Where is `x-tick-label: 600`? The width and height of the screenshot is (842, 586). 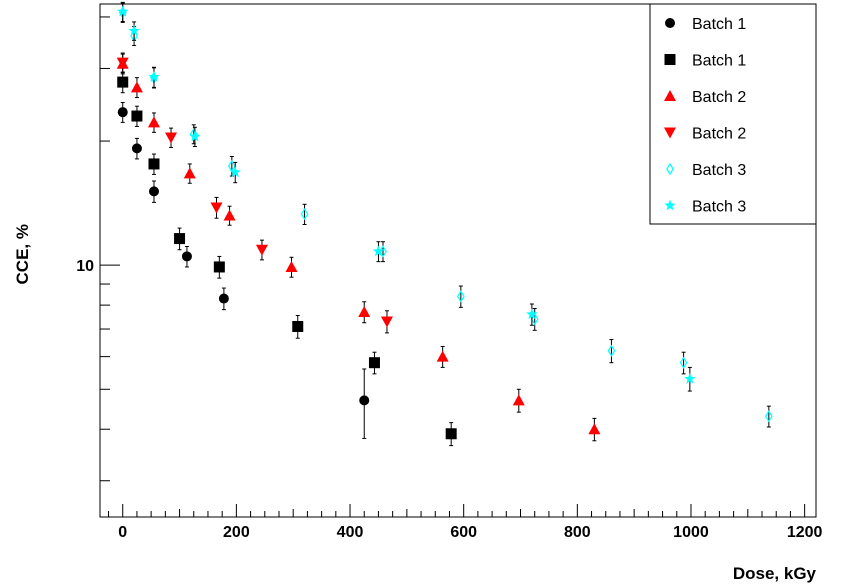 x-tick-label: 600 is located at coordinates (463, 532).